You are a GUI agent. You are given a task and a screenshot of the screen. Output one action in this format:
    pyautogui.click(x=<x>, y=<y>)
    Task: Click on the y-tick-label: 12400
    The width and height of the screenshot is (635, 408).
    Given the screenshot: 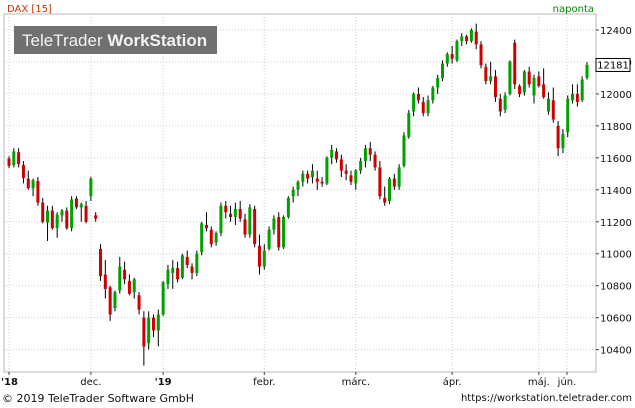 What is the action you would take?
    pyautogui.click(x=616, y=31)
    